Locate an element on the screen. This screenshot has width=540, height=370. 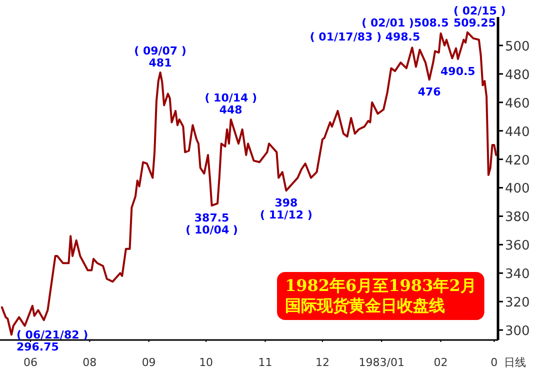
x-tick-label: 10 is located at coordinates (206, 362).